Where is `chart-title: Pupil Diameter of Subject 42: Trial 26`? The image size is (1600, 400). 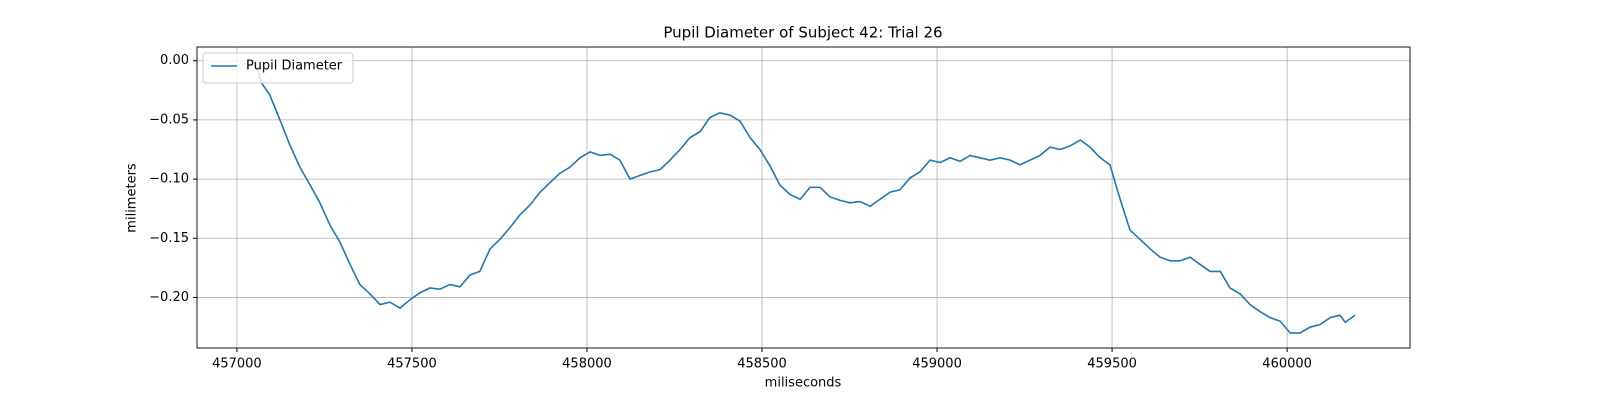 chart-title: Pupil Diameter of Subject 42: Trial 26 is located at coordinates (802, 33).